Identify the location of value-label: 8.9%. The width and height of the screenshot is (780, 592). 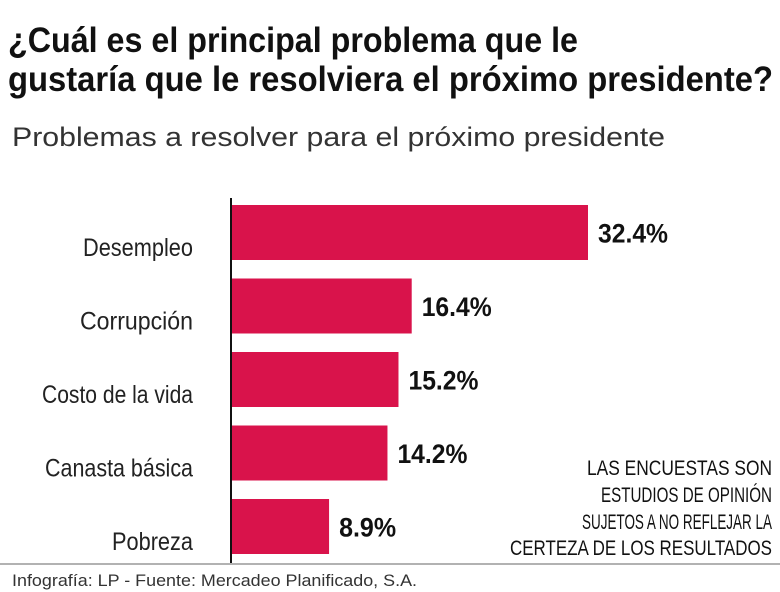
(367, 528).